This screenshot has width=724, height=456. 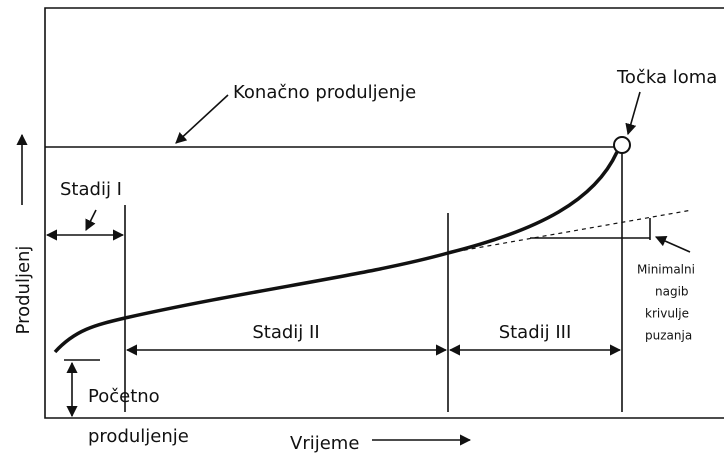 I want to click on y-axis-label: Produljenj, so click(x=23, y=290).